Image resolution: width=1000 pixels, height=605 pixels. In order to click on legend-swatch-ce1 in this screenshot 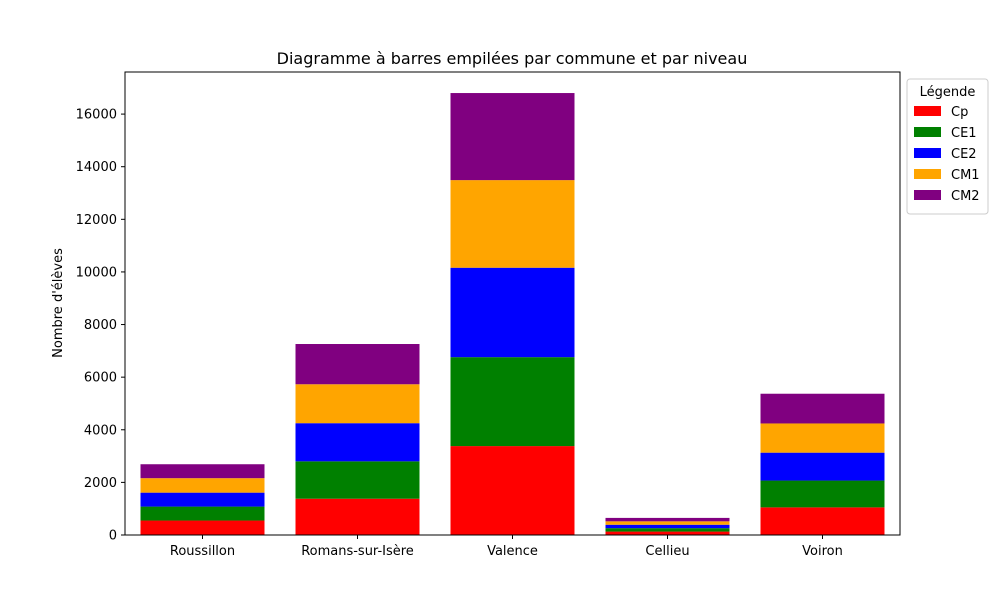, I will do `click(927, 132)`.